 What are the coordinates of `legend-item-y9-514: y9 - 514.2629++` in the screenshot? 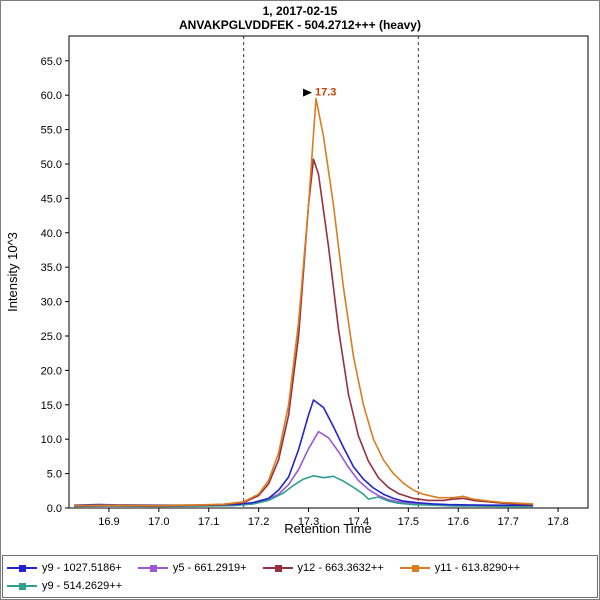 It's located at (64, 586).